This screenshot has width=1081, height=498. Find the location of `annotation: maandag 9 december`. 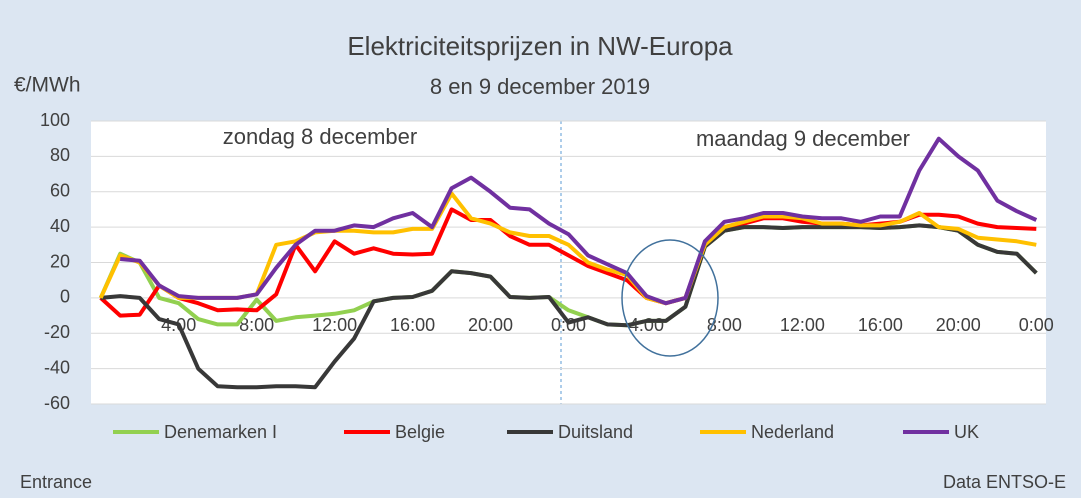

annotation: maandag 9 december is located at coordinates (803, 138).